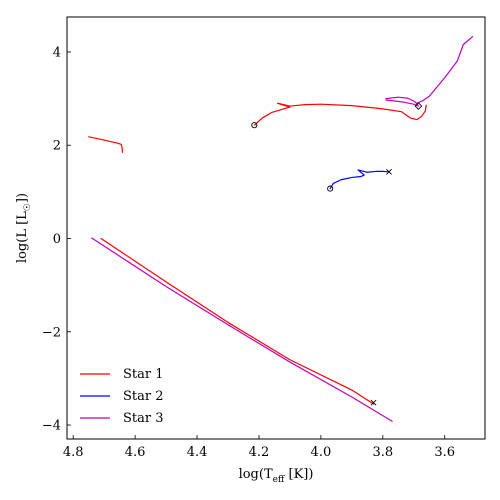  I want to click on legend: Star 1 Star 2 Star 3, so click(122, 396).